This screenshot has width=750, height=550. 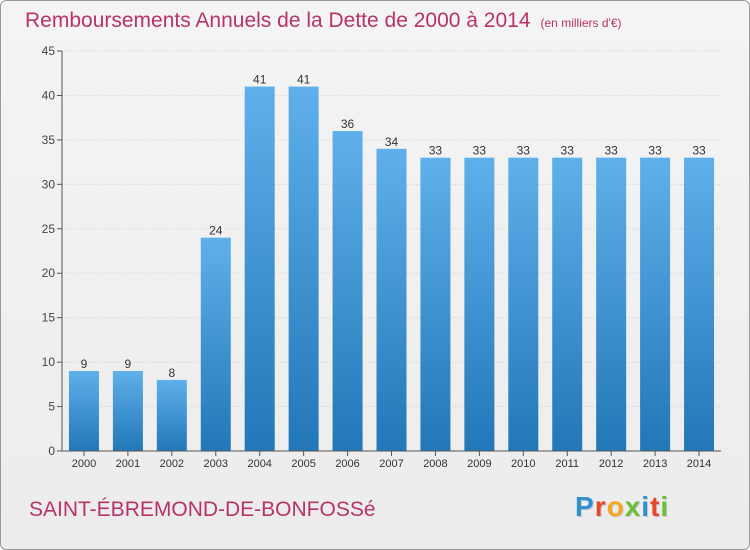 I want to click on y-tick-label: 15, so click(x=49, y=318).